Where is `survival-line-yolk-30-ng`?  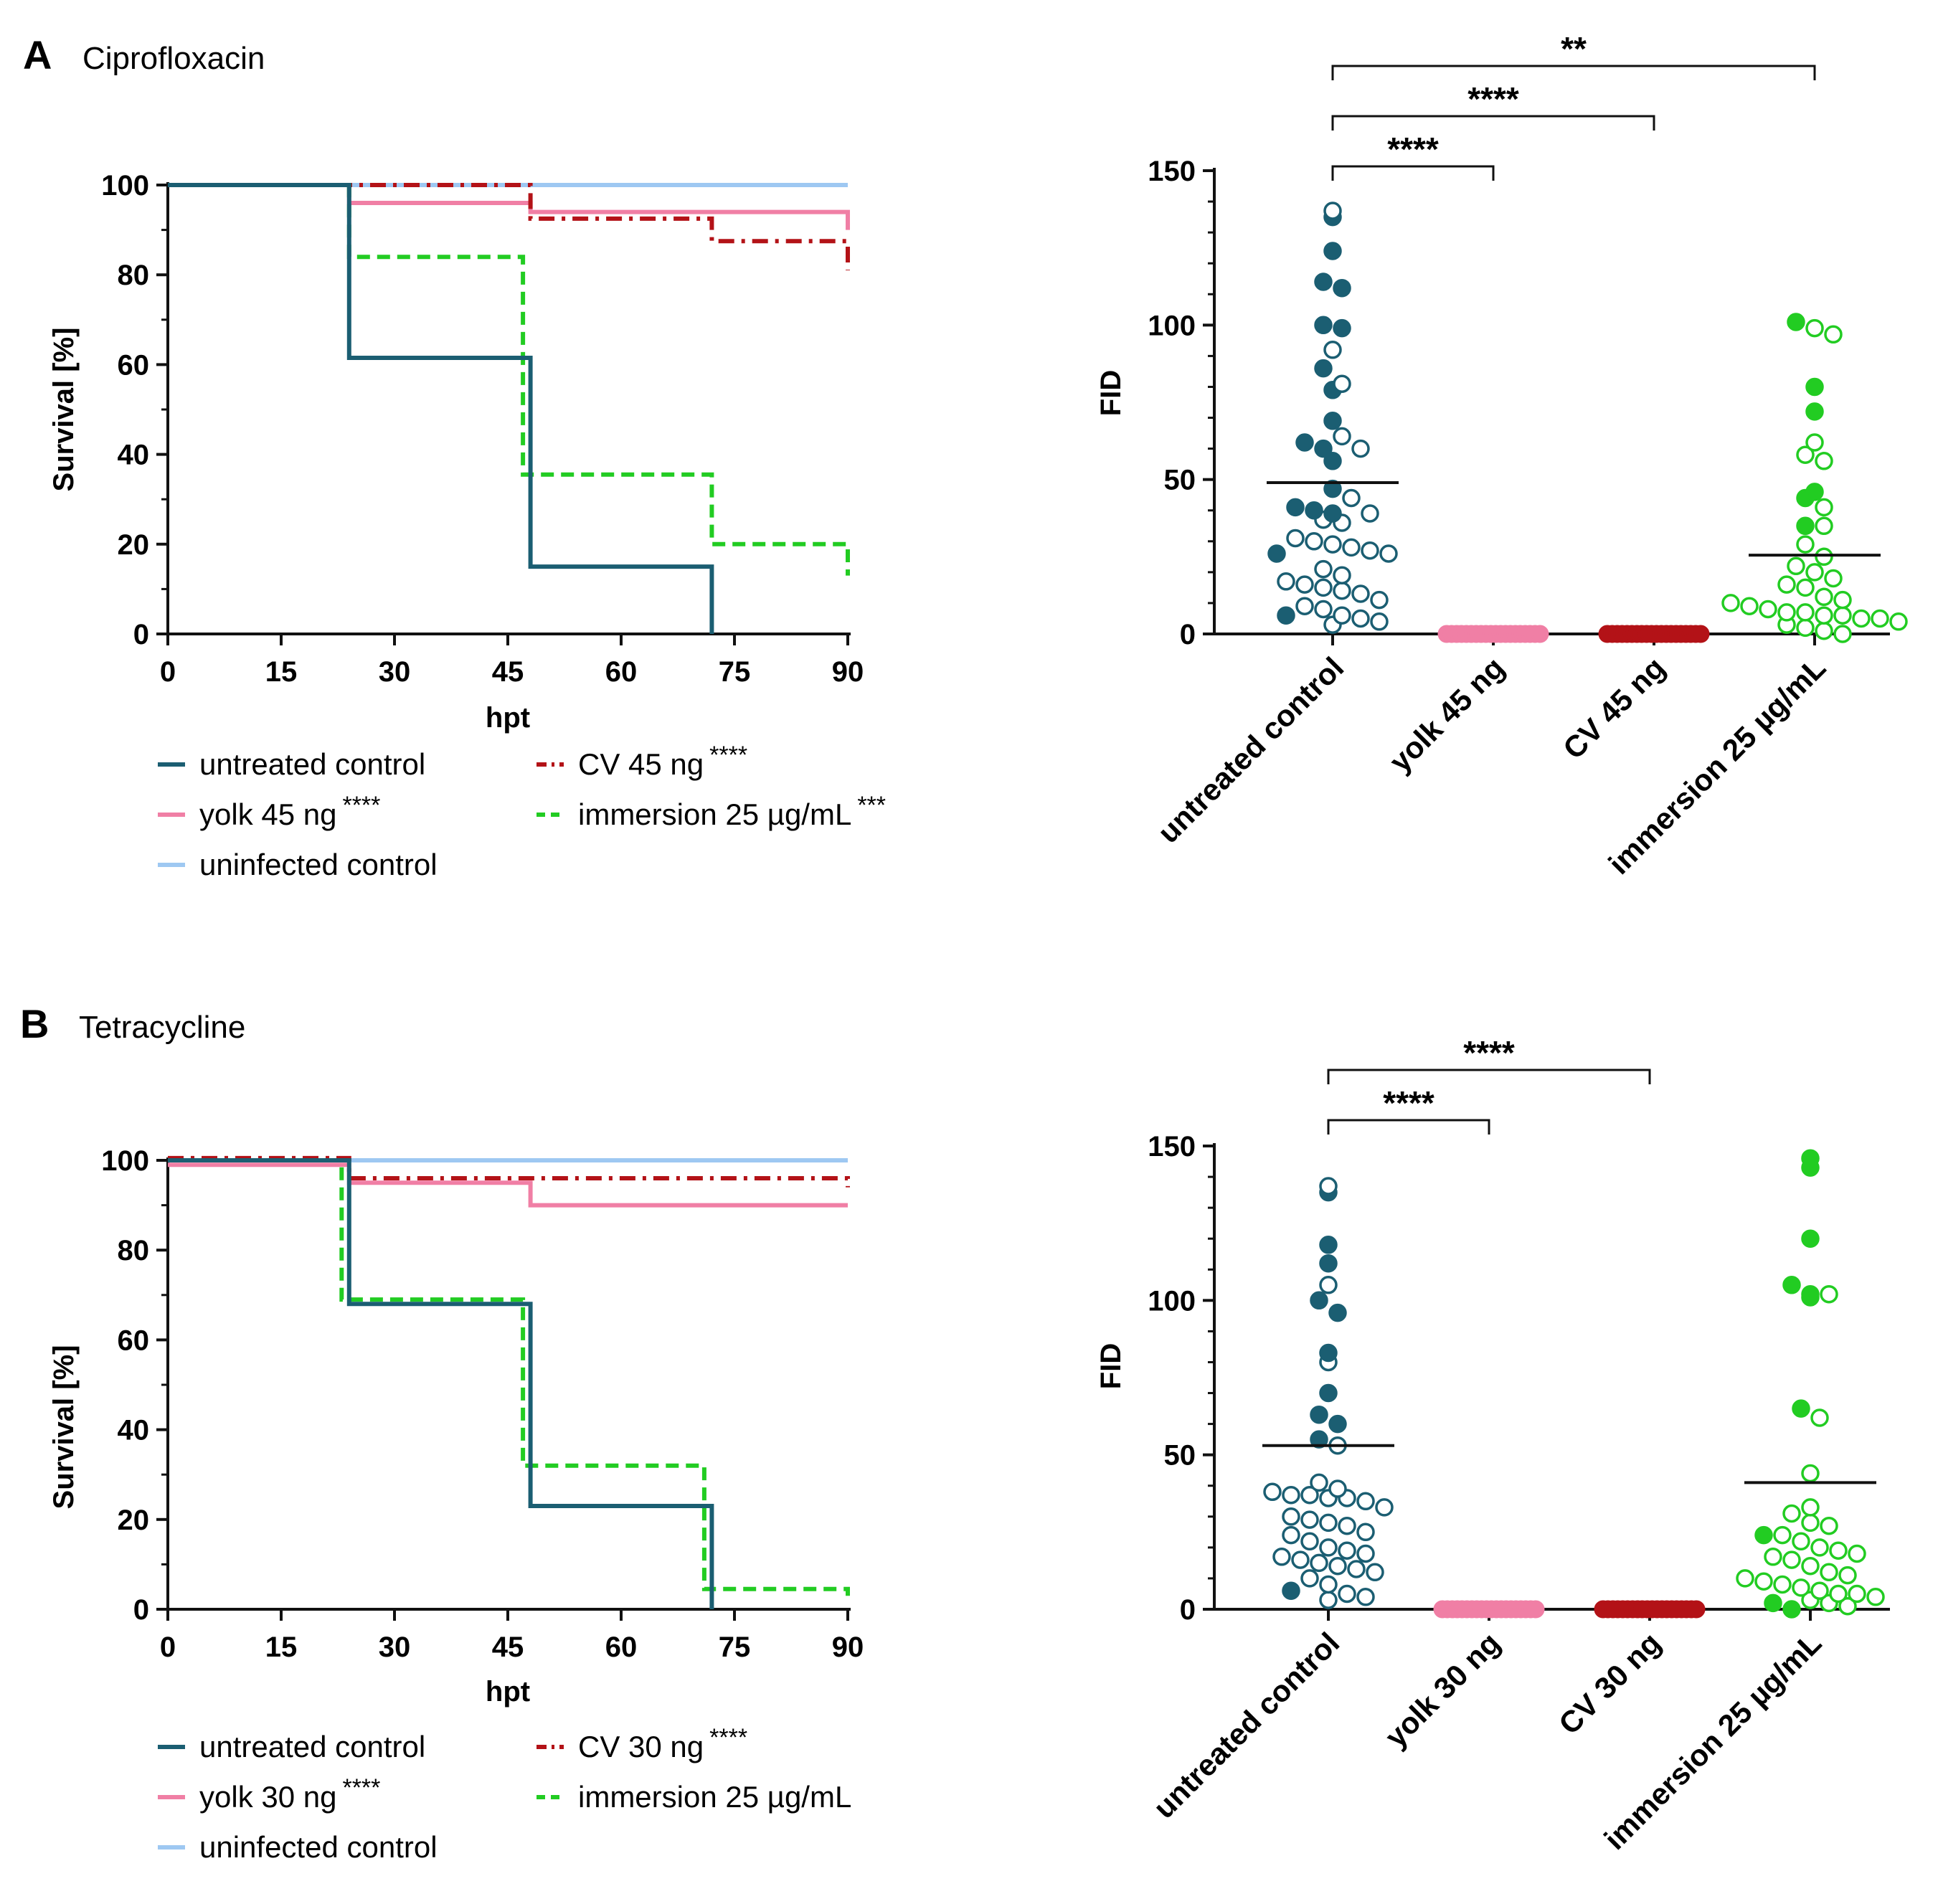 survival-line-yolk-30-ng is located at coordinates (508, 1185).